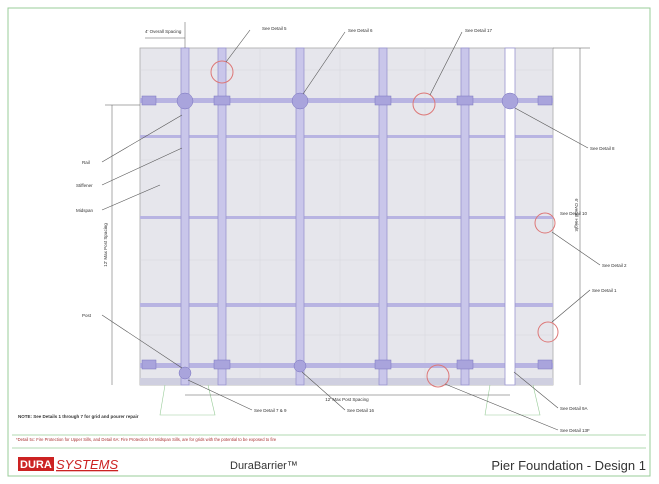  I want to click on callout: See Detail 2, so click(614, 265).